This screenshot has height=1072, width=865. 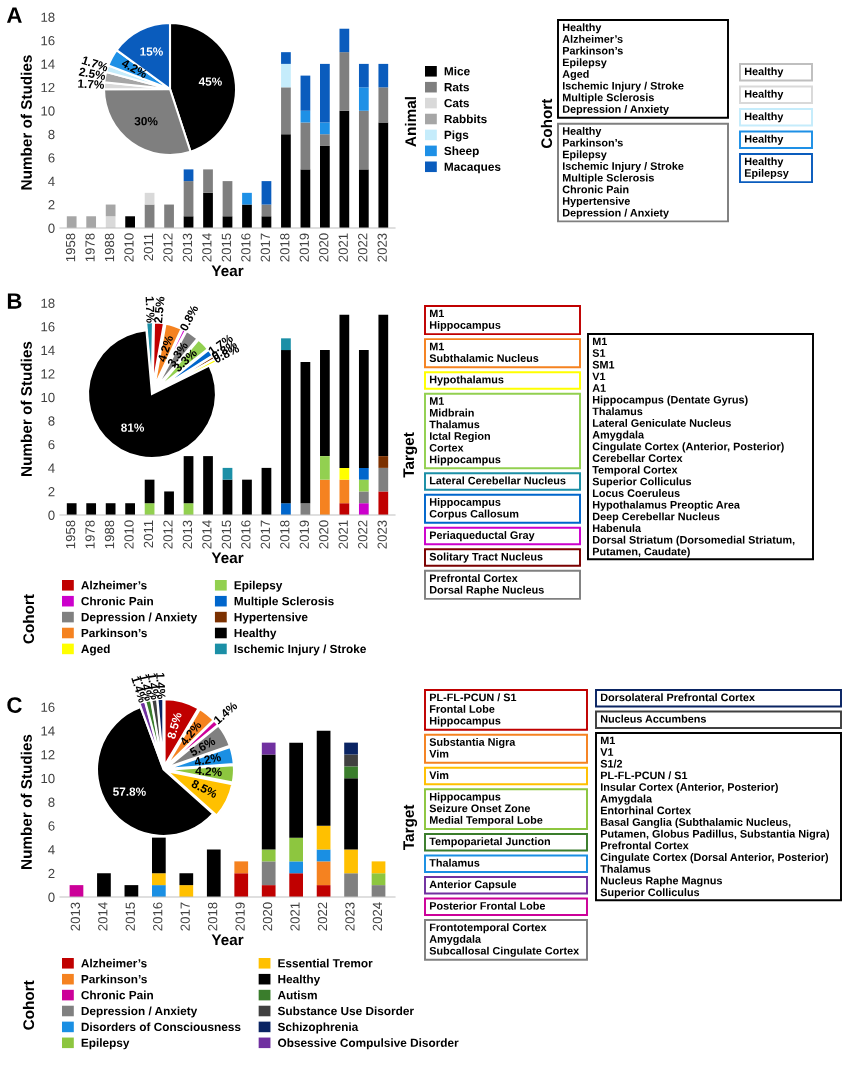 I want to click on data-label: 57.8%, so click(x=129, y=791).